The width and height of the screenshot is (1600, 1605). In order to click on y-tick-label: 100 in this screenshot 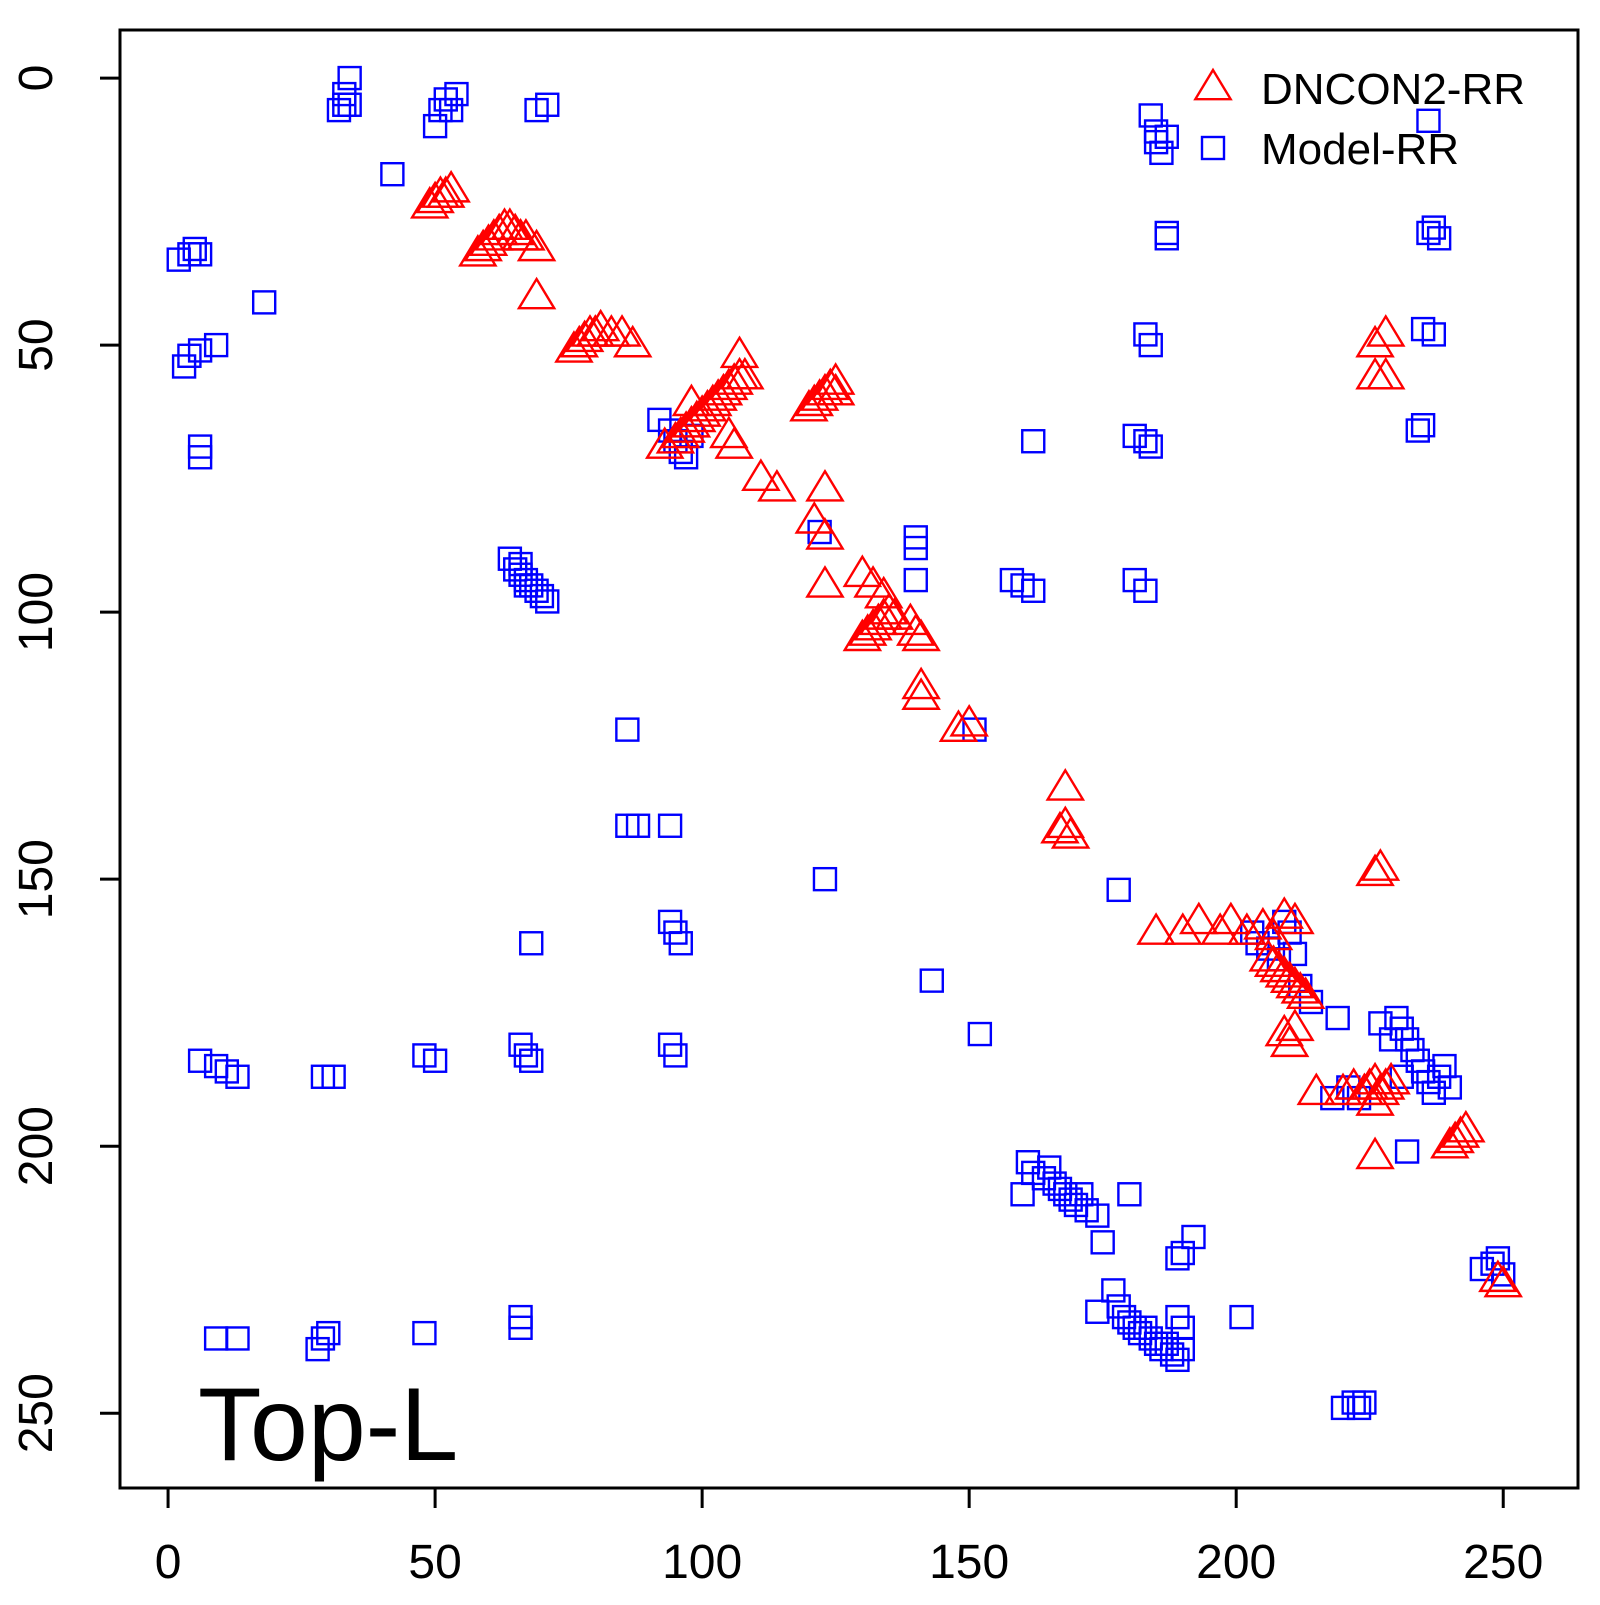, I will do `click(36, 612)`.